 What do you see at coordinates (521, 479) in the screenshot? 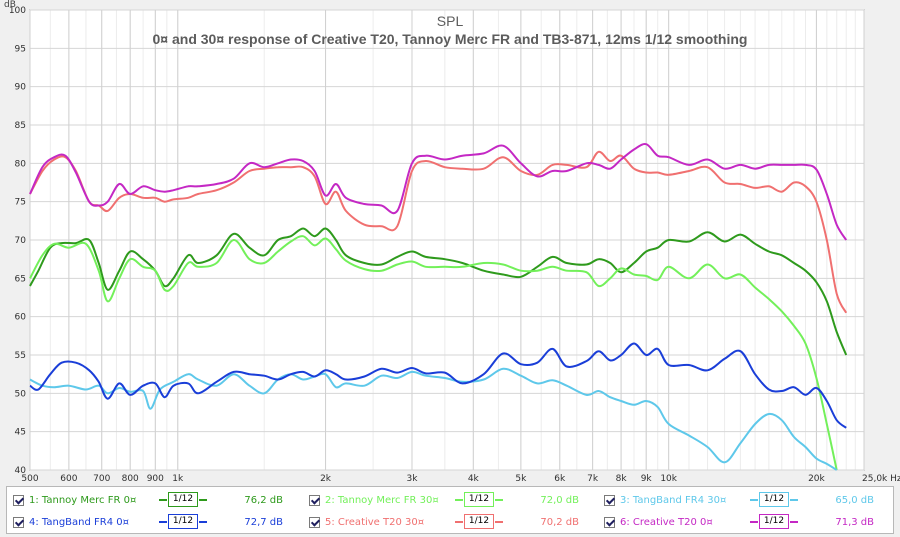
I see `x-tick-label: 5k` at bounding box center [521, 479].